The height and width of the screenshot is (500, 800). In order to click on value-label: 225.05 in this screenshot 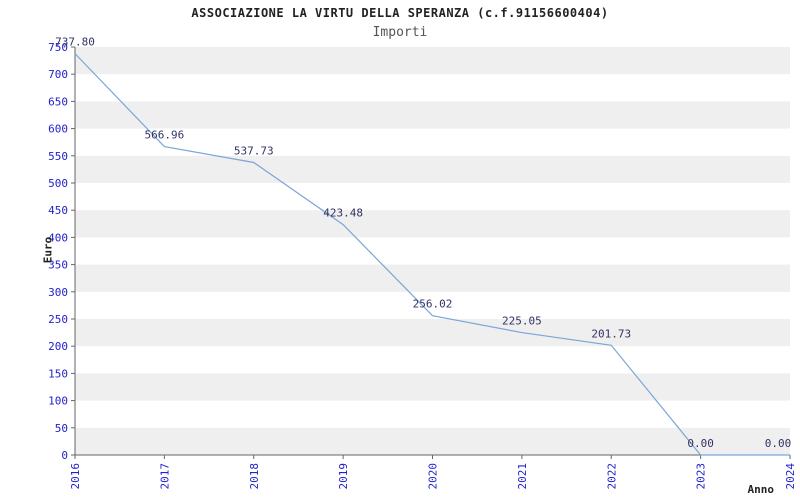, I will do `click(522, 321)`.